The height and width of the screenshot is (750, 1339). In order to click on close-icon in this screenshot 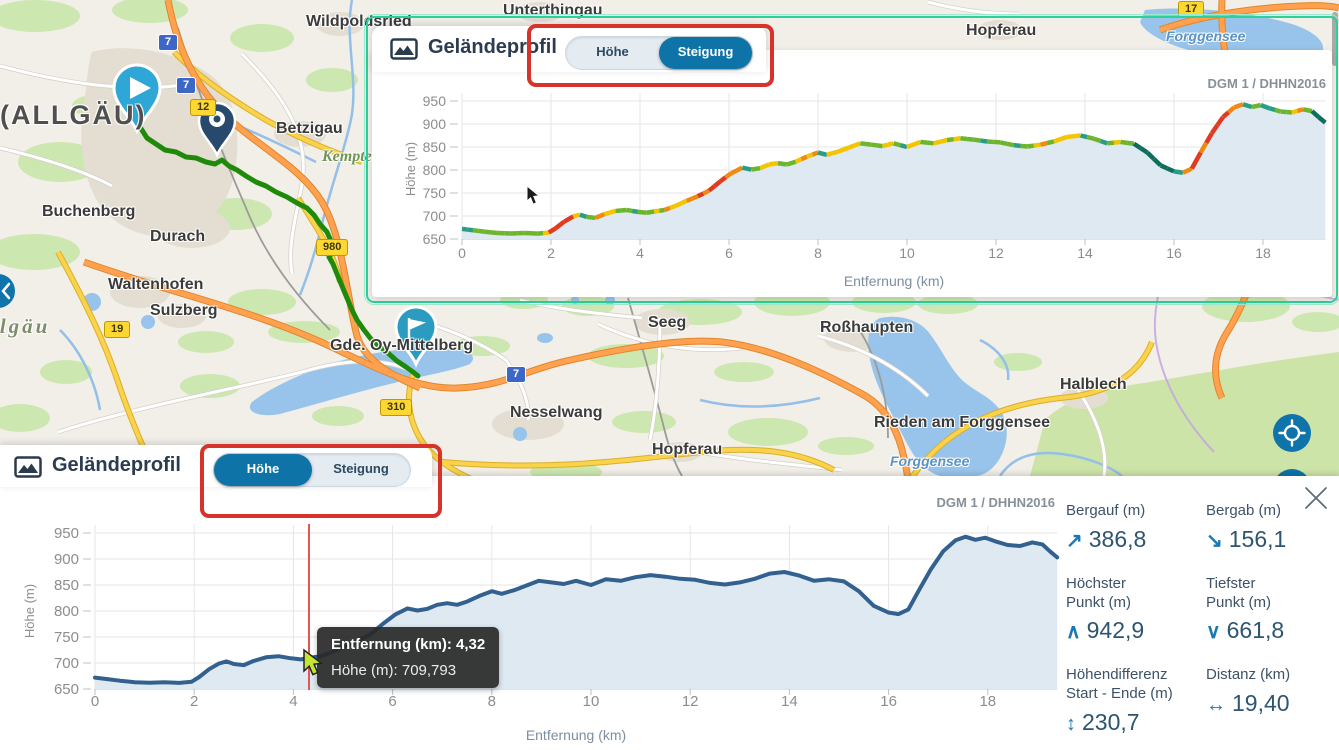, I will do `click(1316, 498)`.